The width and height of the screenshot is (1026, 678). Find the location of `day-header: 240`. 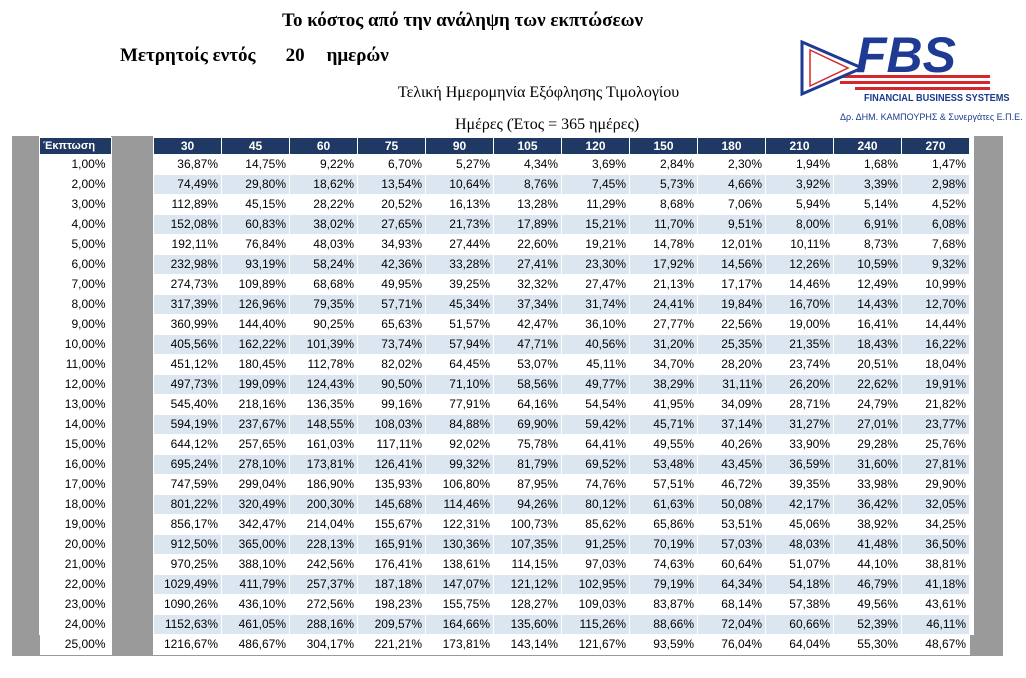

day-header: 240 is located at coordinates (867, 146).